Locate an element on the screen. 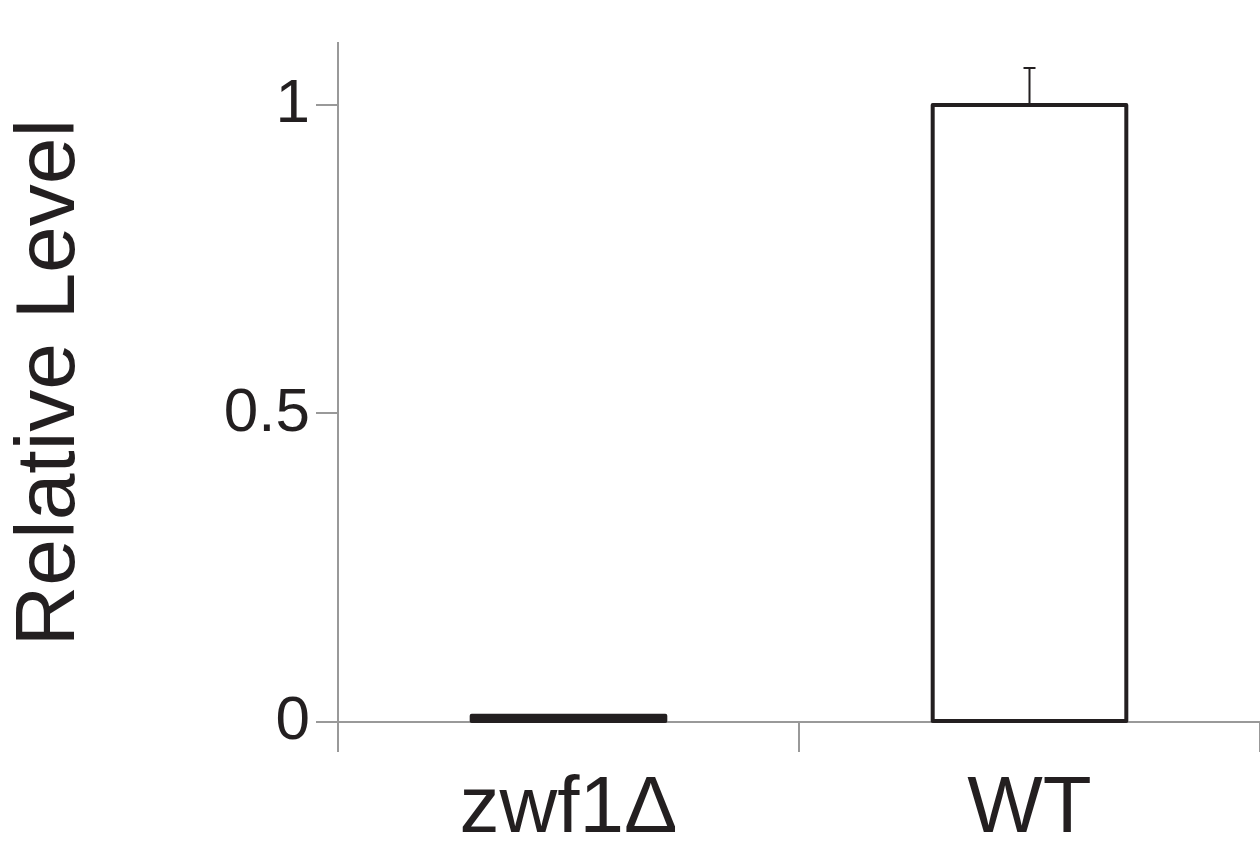  x-tick-label: WT is located at coordinates (1029, 805).